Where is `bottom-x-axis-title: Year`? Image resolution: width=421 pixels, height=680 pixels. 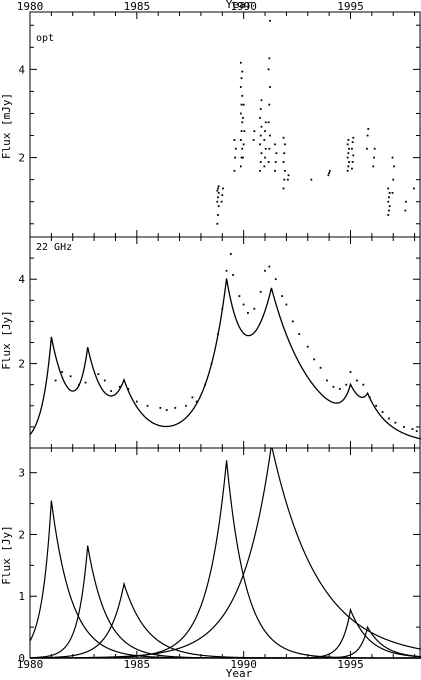 bottom-x-axis-title: Year is located at coordinates (239, 673).